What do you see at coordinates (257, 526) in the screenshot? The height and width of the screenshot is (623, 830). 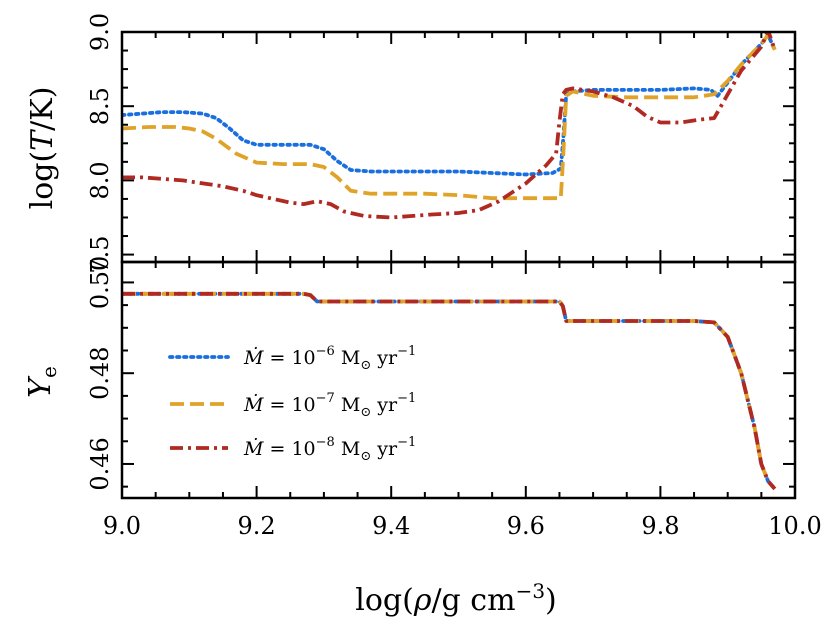 I see `x-tick-label: 9.2` at bounding box center [257, 526].